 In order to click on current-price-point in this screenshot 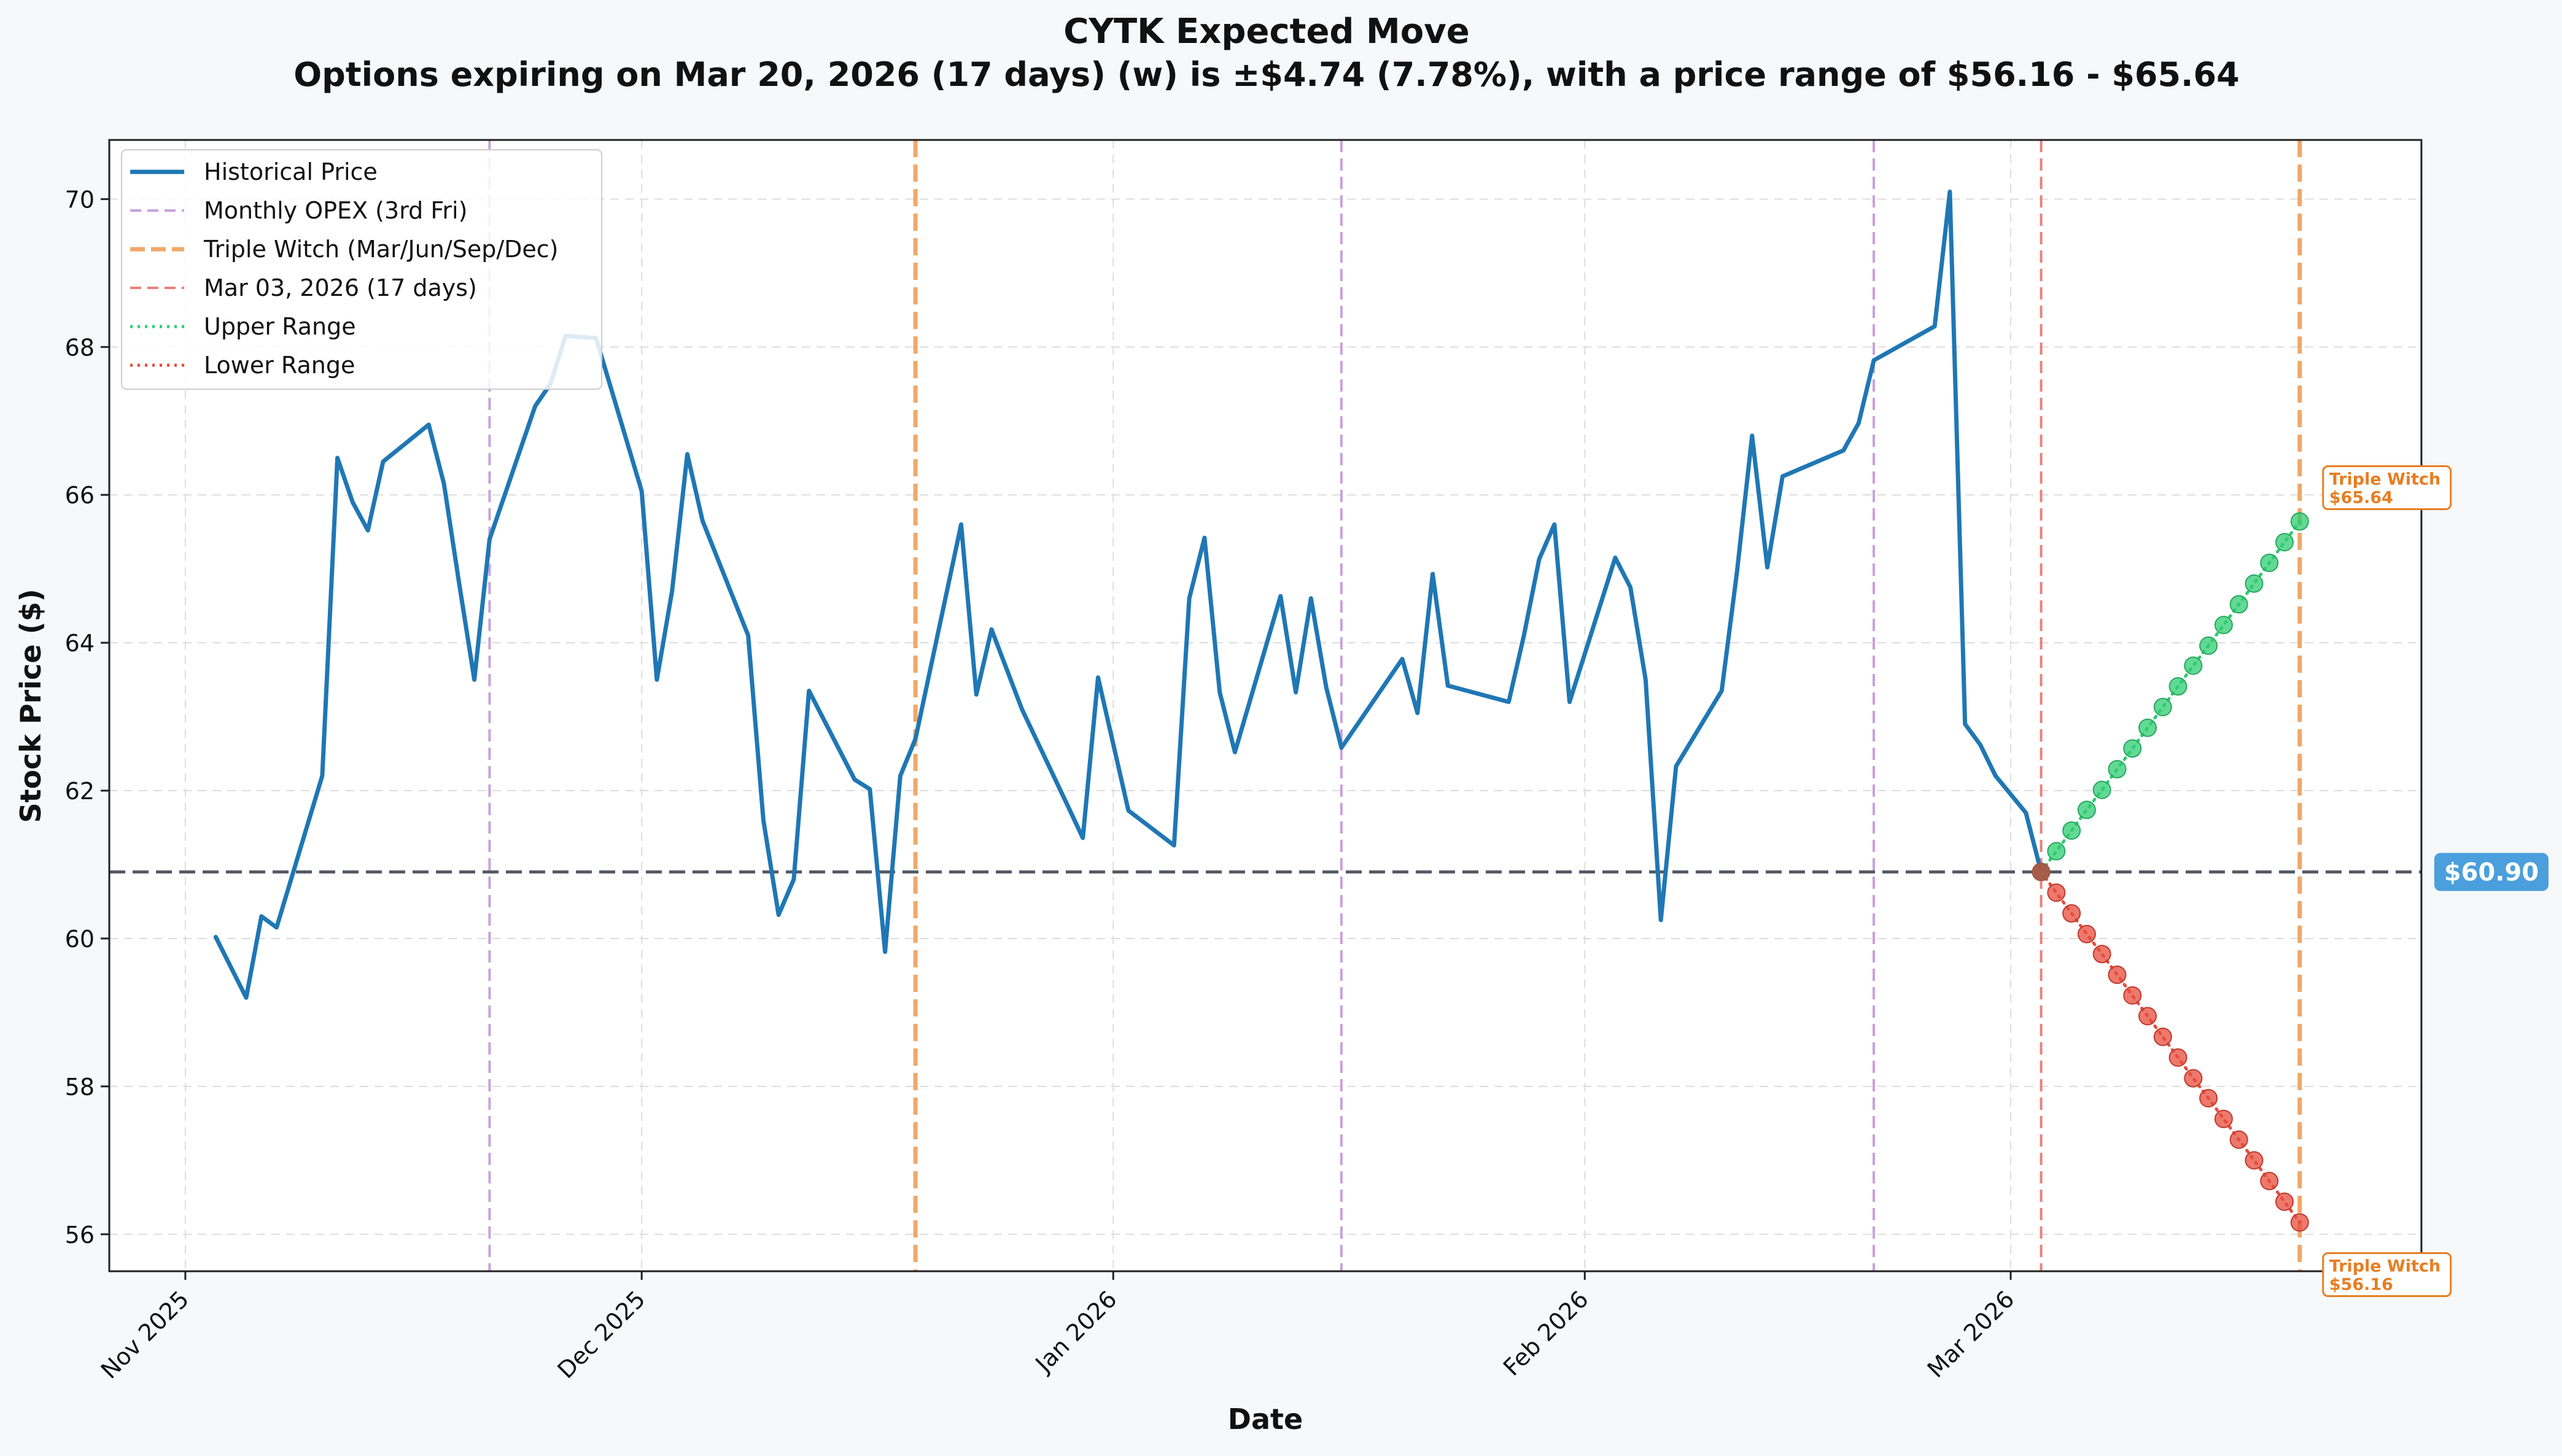, I will do `click(2041, 871)`.